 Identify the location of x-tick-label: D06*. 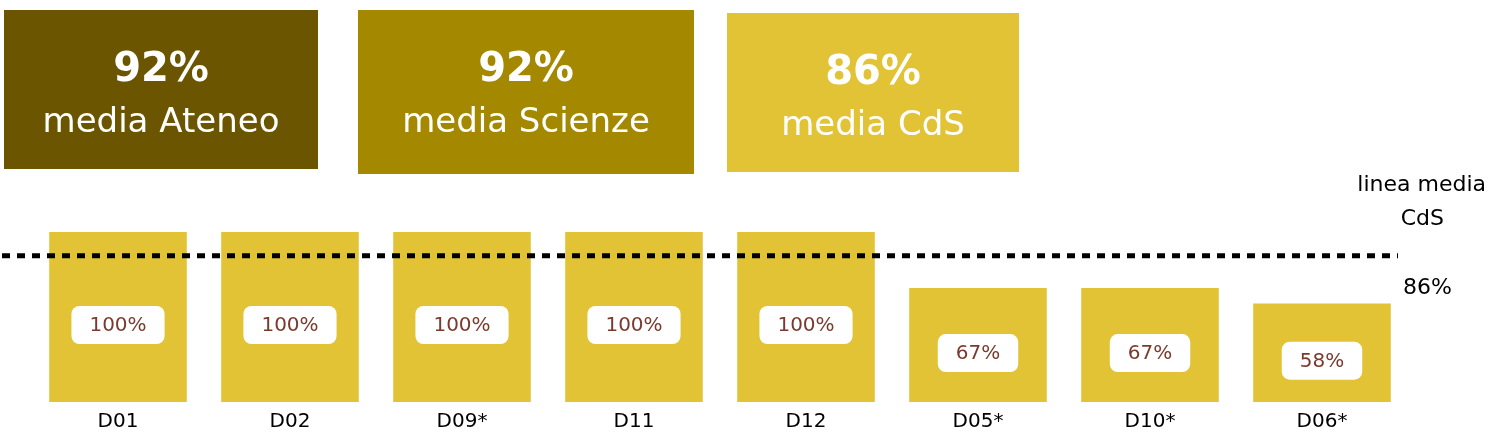
(1322, 420).